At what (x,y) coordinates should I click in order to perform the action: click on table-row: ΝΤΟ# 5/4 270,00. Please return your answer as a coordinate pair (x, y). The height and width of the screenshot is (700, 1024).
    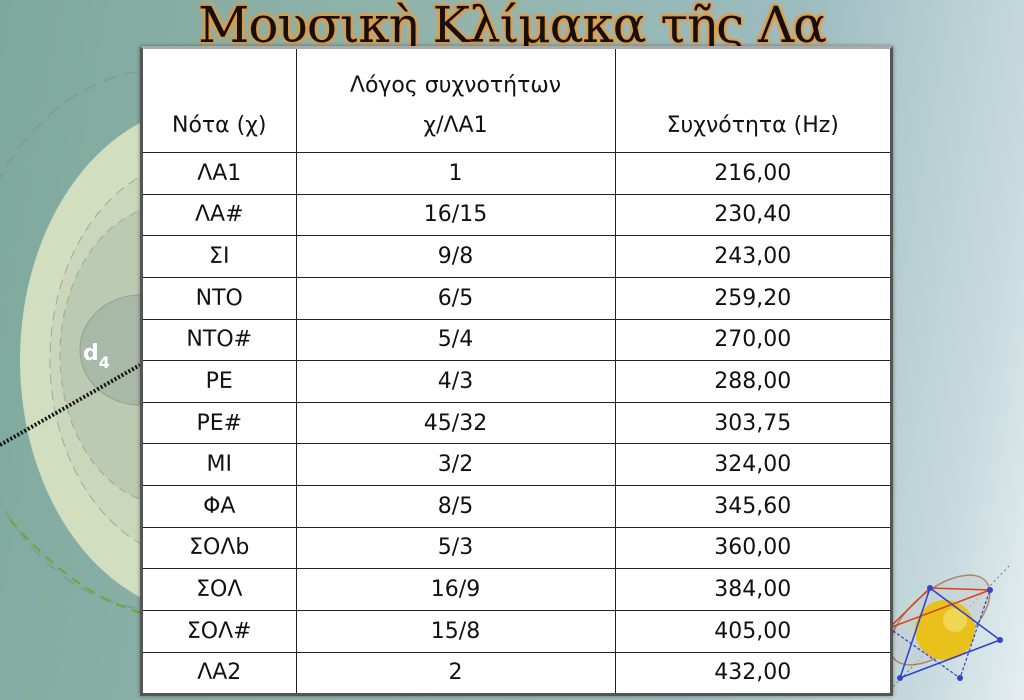
    Looking at the image, I should click on (516, 340).